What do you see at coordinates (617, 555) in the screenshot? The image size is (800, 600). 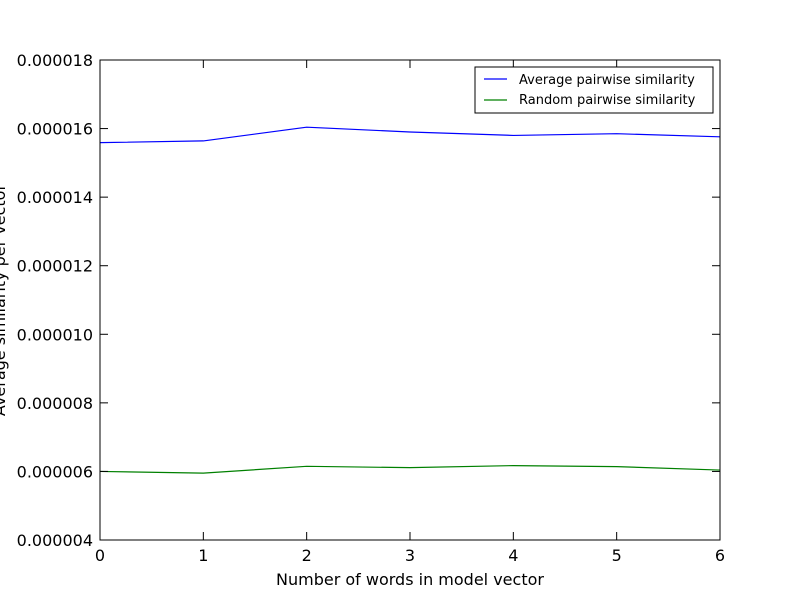 I see `x-tick-label: 5` at bounding box center [617, 555].